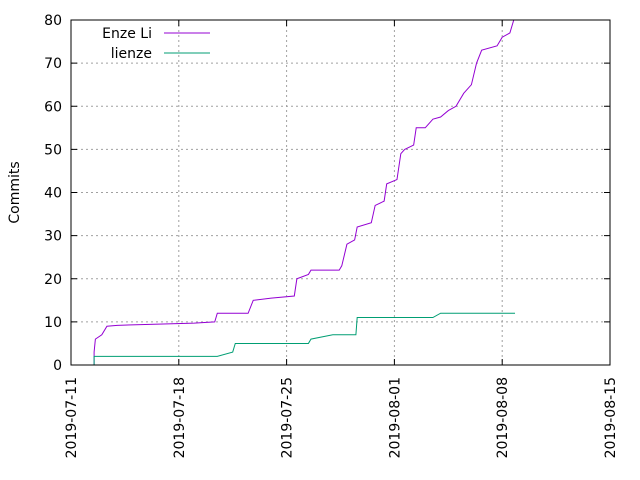 This screenshot has height=480, width=640. I want to click on x-tick-label: 2019-08-08, so click(503, 417).